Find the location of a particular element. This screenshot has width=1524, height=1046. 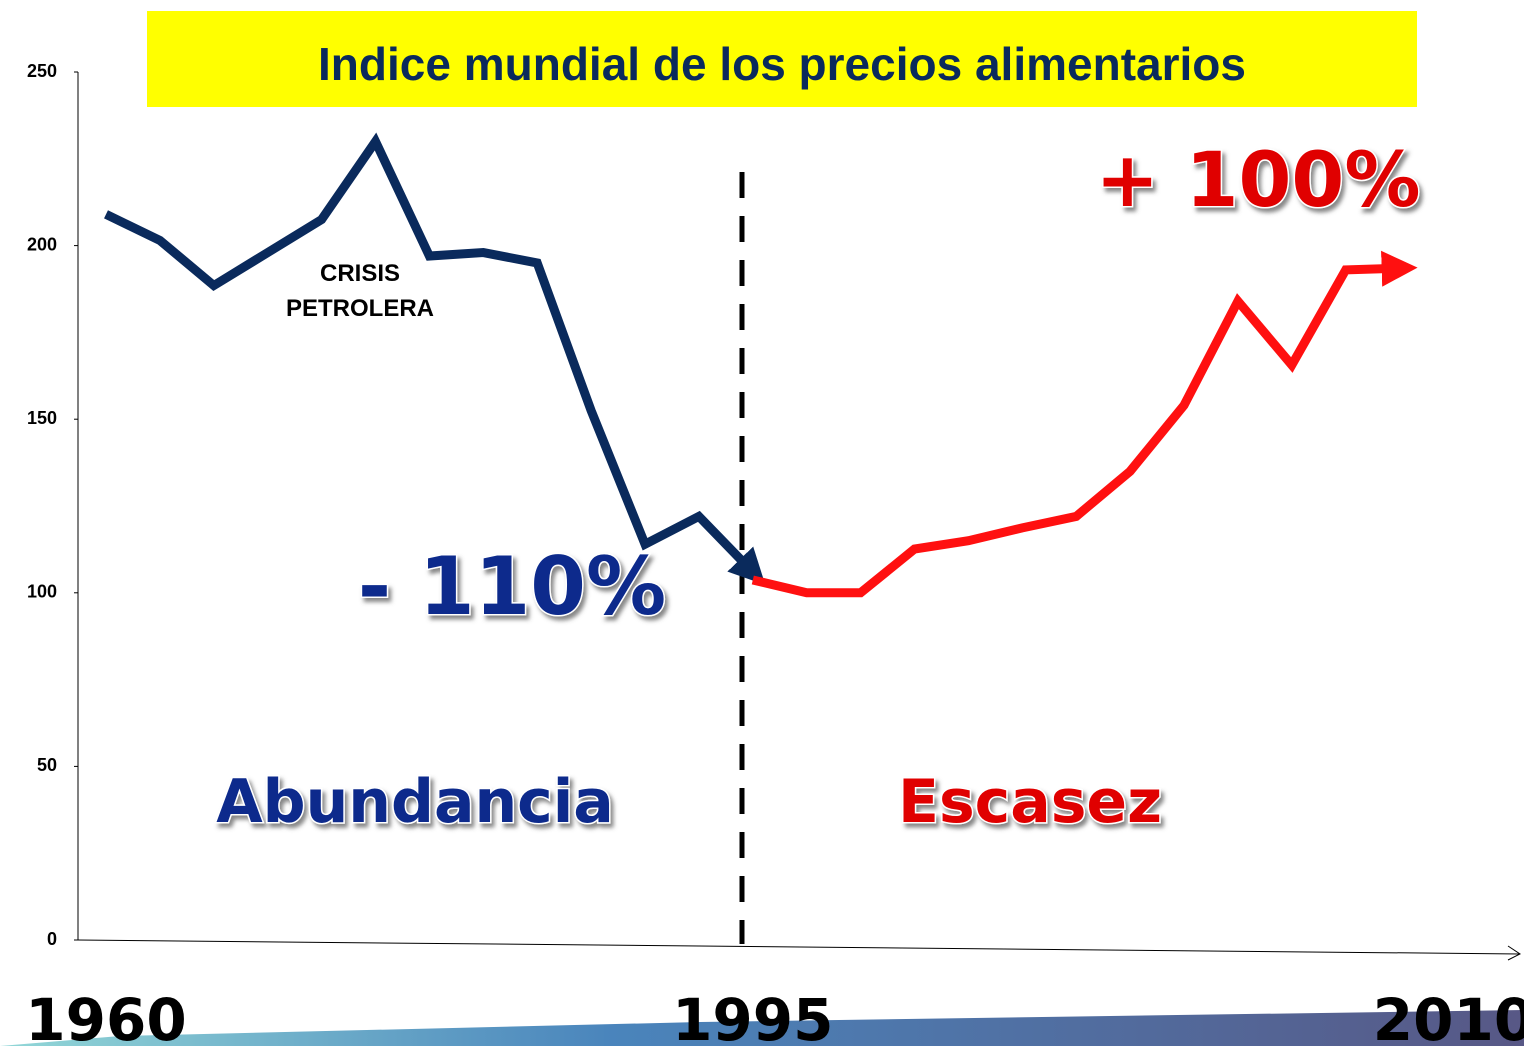

y-tick-label: 250 is located at coordinates (42, 71).